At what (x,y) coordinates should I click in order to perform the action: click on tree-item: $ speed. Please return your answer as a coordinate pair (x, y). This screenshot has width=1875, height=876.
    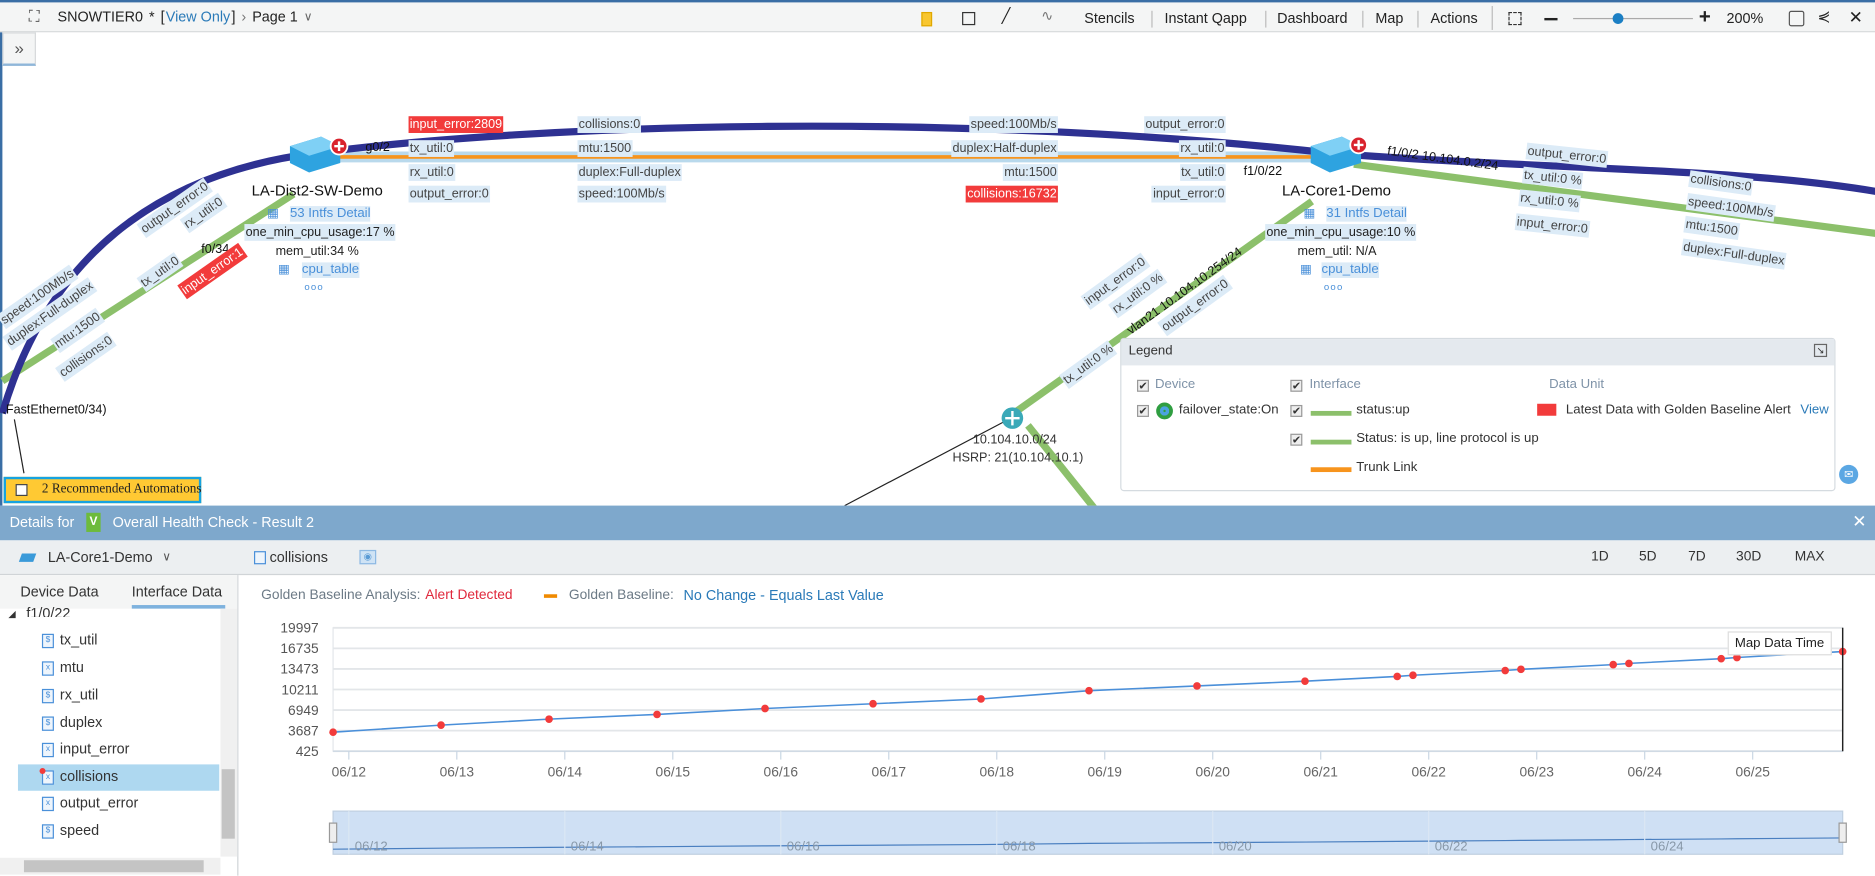
    Looking at the image, I should click on (118, 831).